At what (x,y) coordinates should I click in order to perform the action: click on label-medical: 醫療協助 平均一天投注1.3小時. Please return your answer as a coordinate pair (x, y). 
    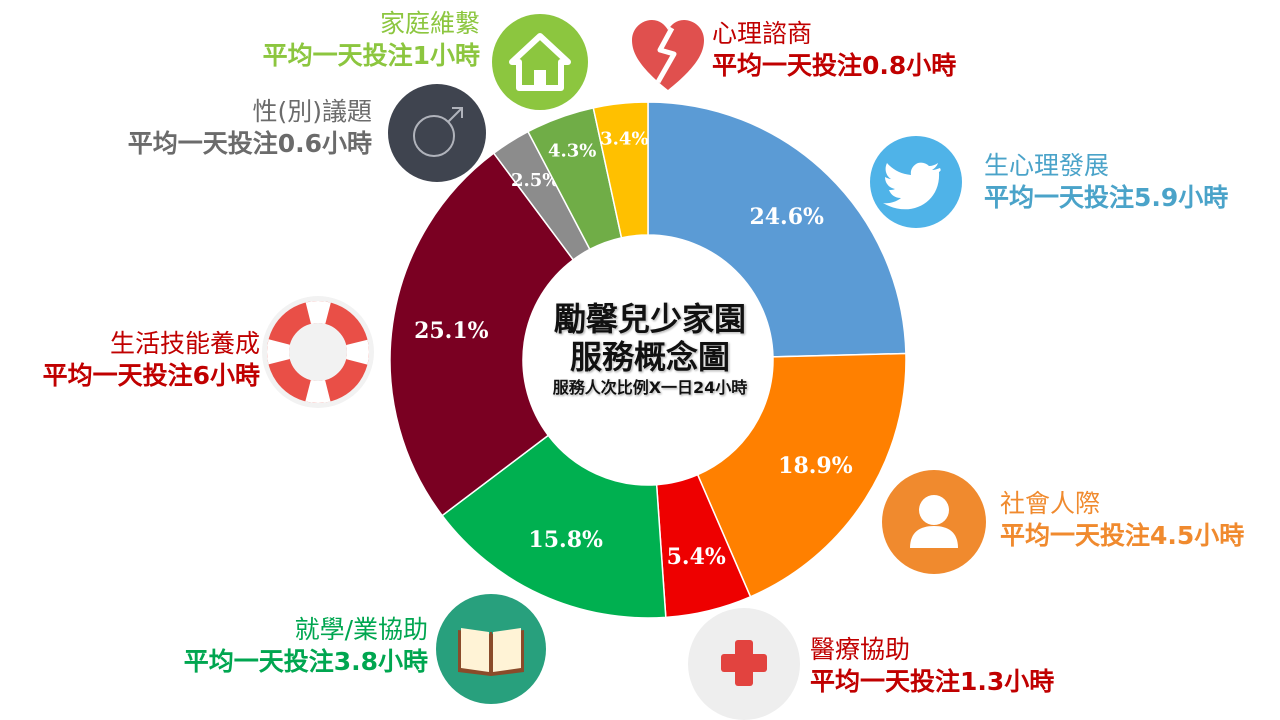
    Looking at the image, I should click on (932, 666).